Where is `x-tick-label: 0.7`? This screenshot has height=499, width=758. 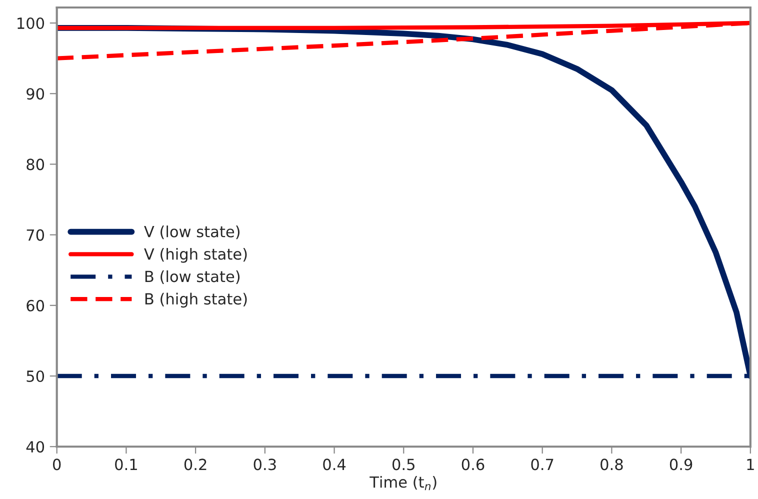
x-tick-label: 0.7 is located at coordinates (542, 464).